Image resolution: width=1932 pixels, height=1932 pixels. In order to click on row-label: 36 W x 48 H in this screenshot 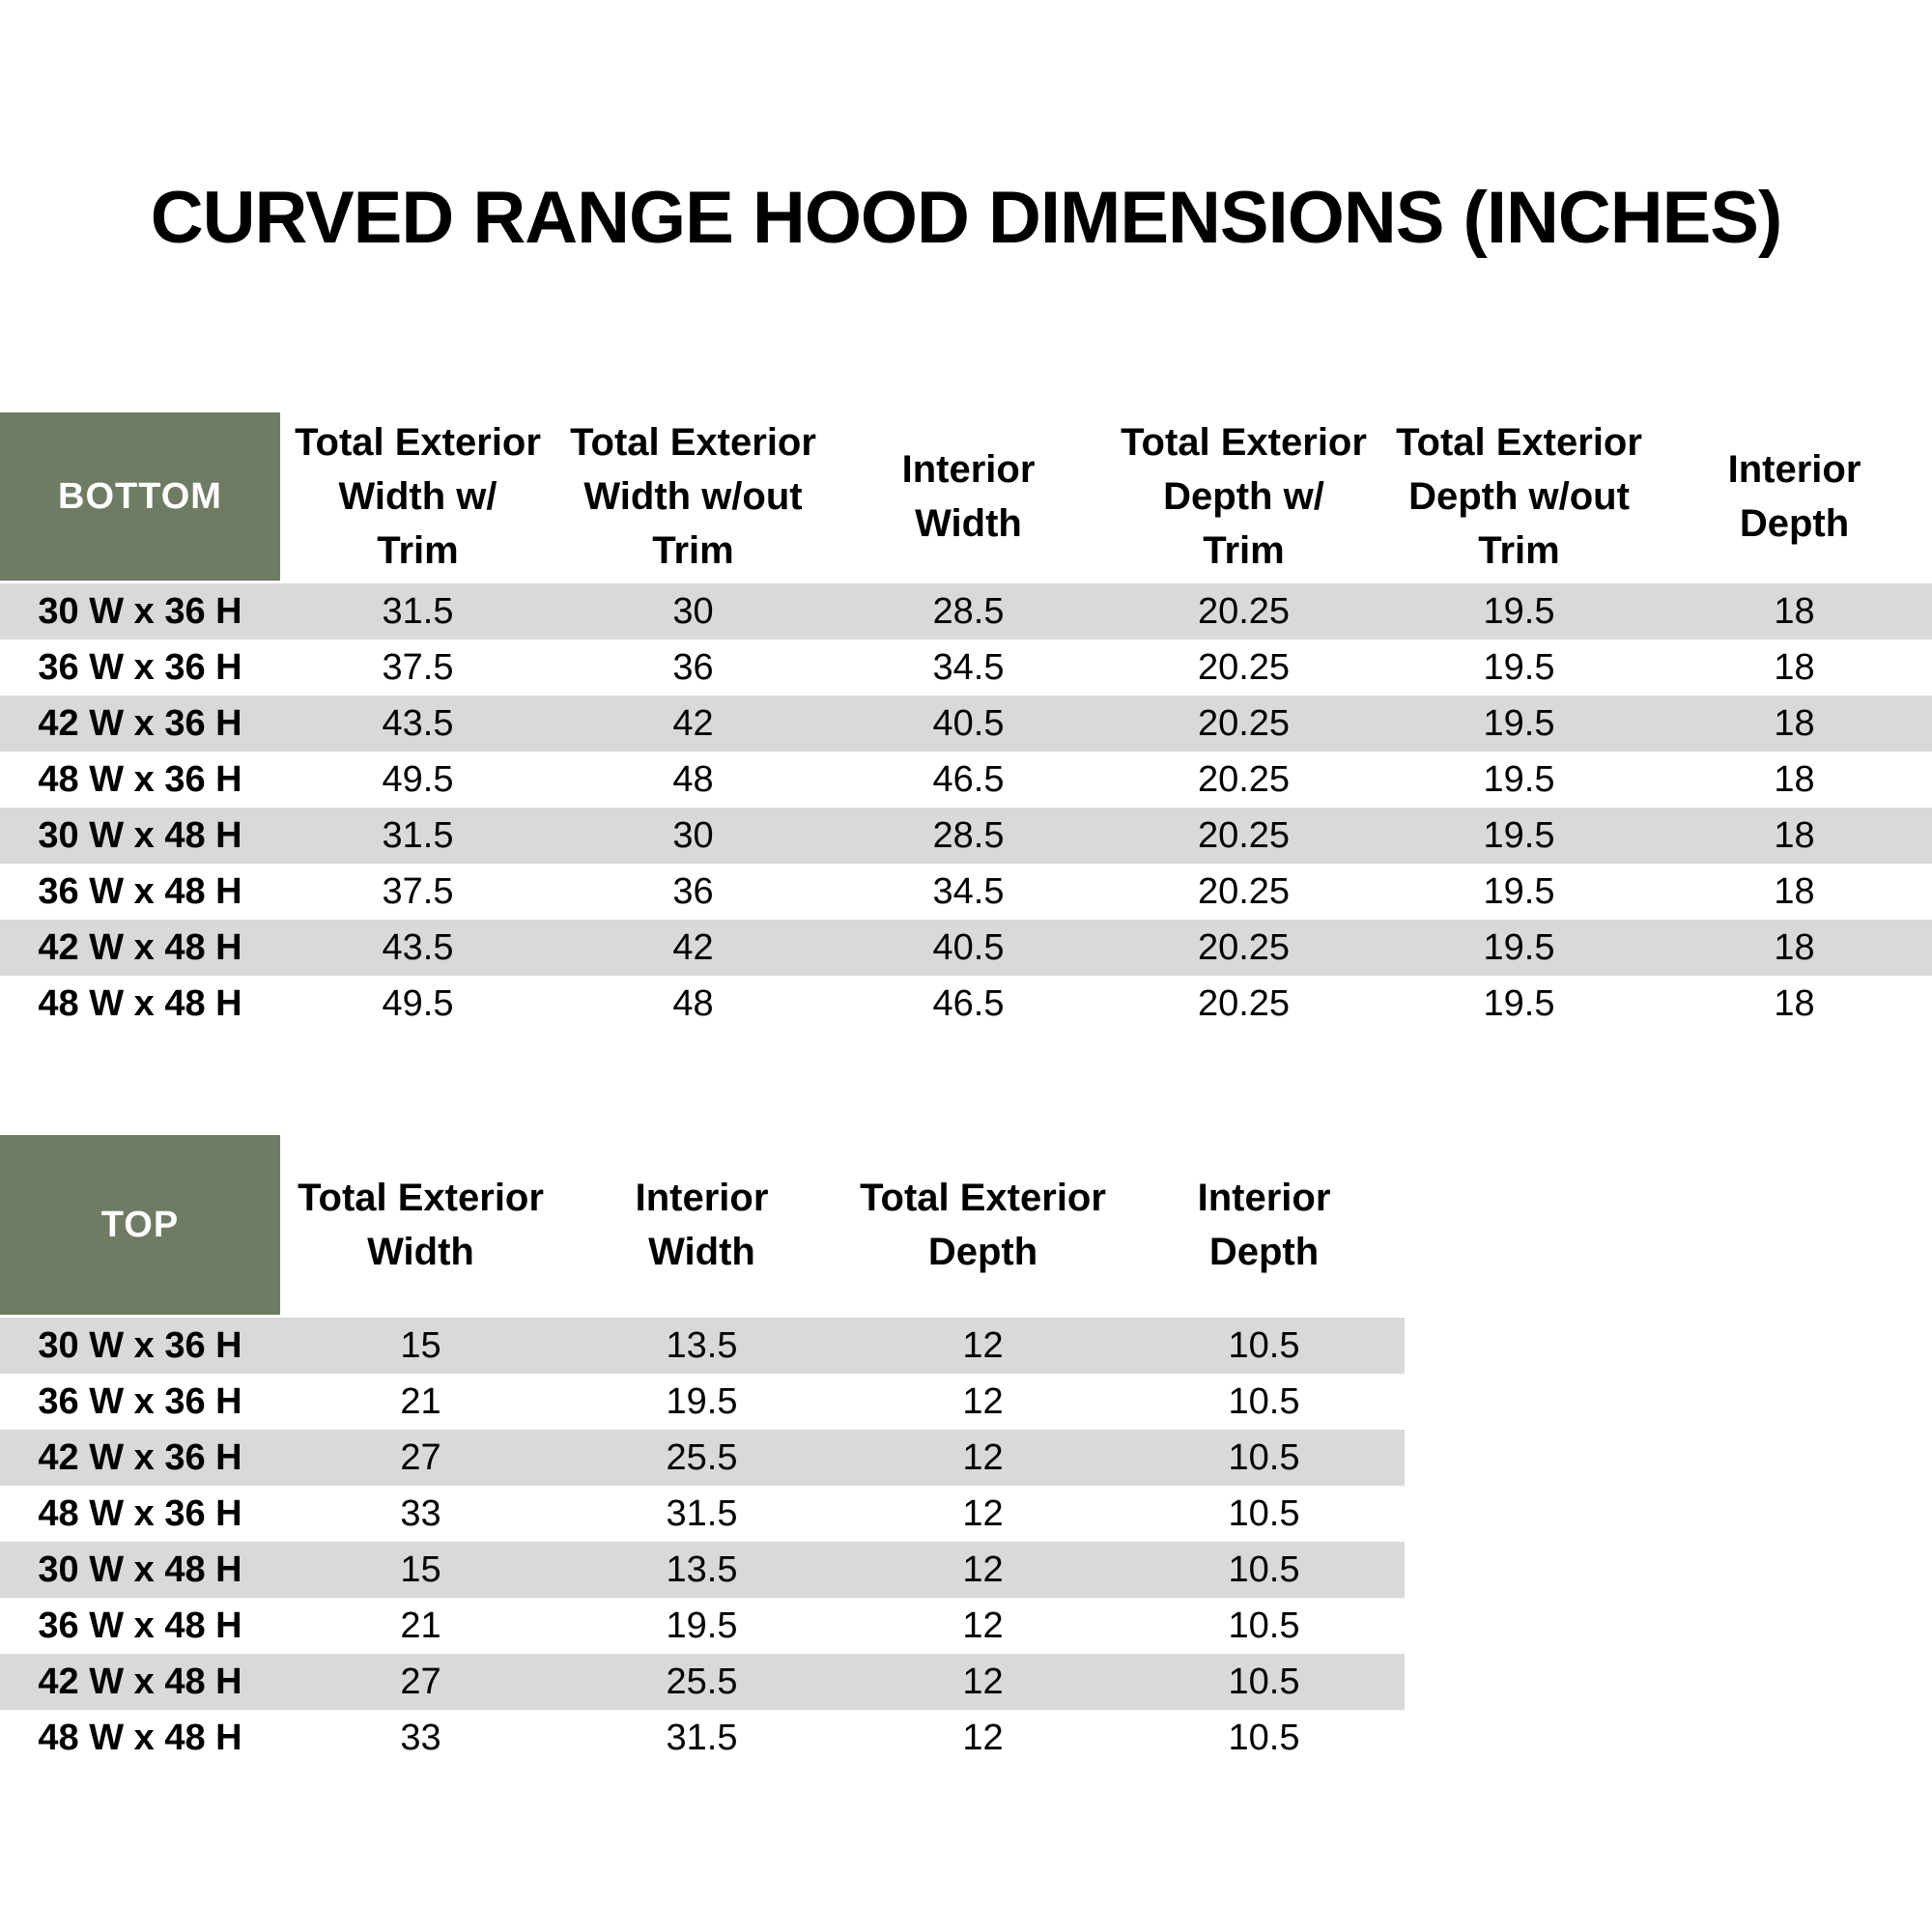, I will do `click(140, 891)`.